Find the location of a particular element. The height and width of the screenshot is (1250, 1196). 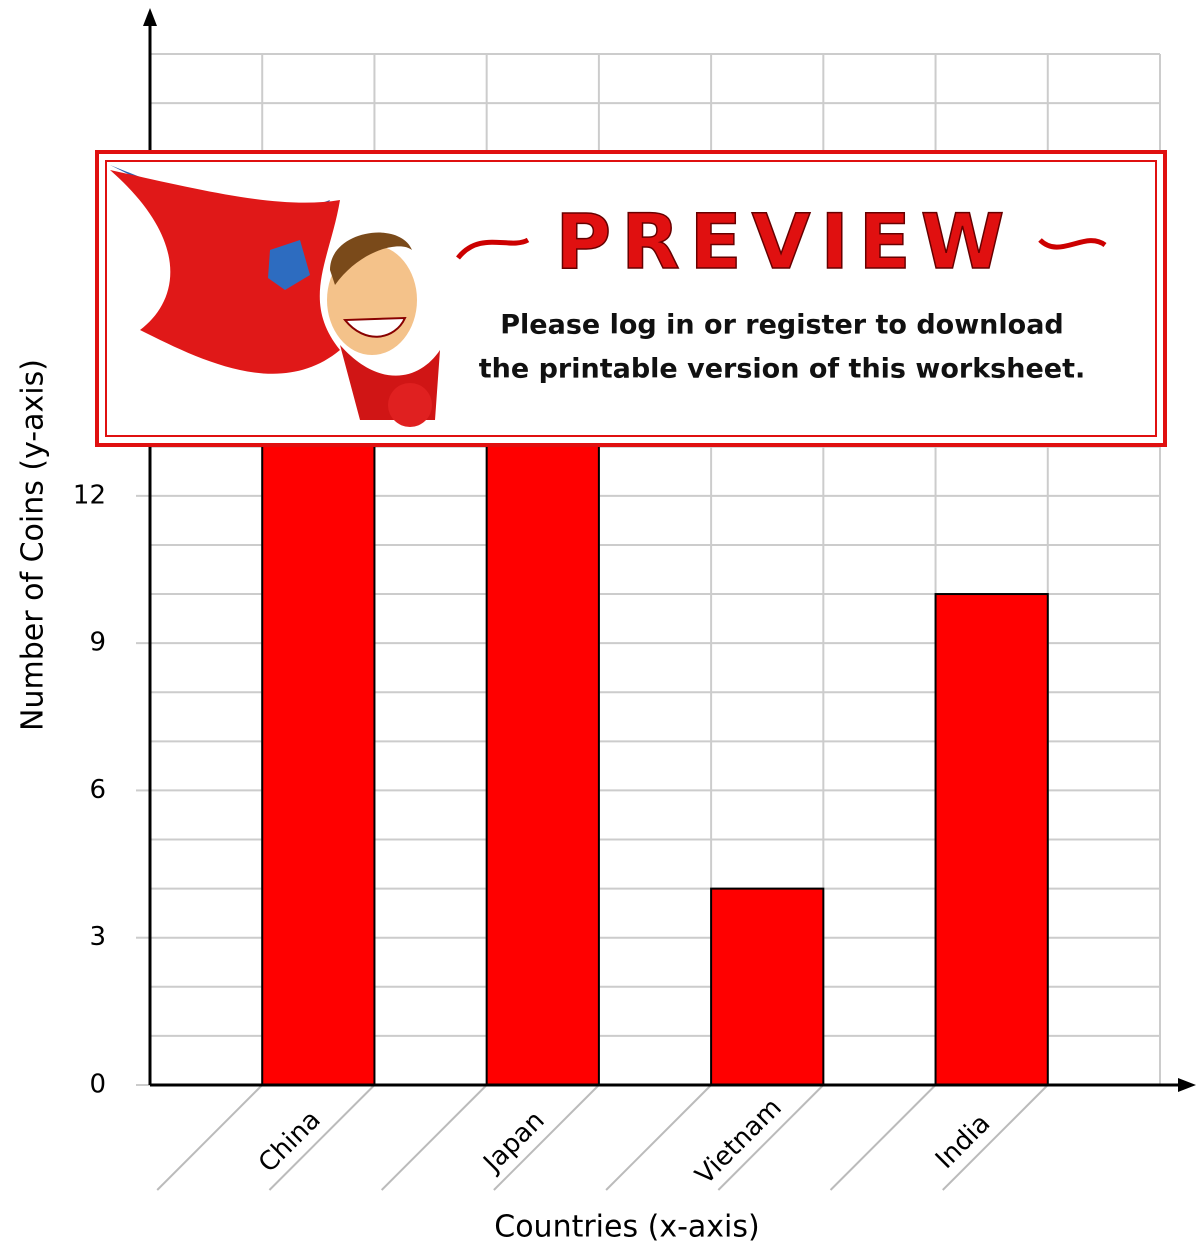

x-tick-label: China is located at coordinates (290, 1142).